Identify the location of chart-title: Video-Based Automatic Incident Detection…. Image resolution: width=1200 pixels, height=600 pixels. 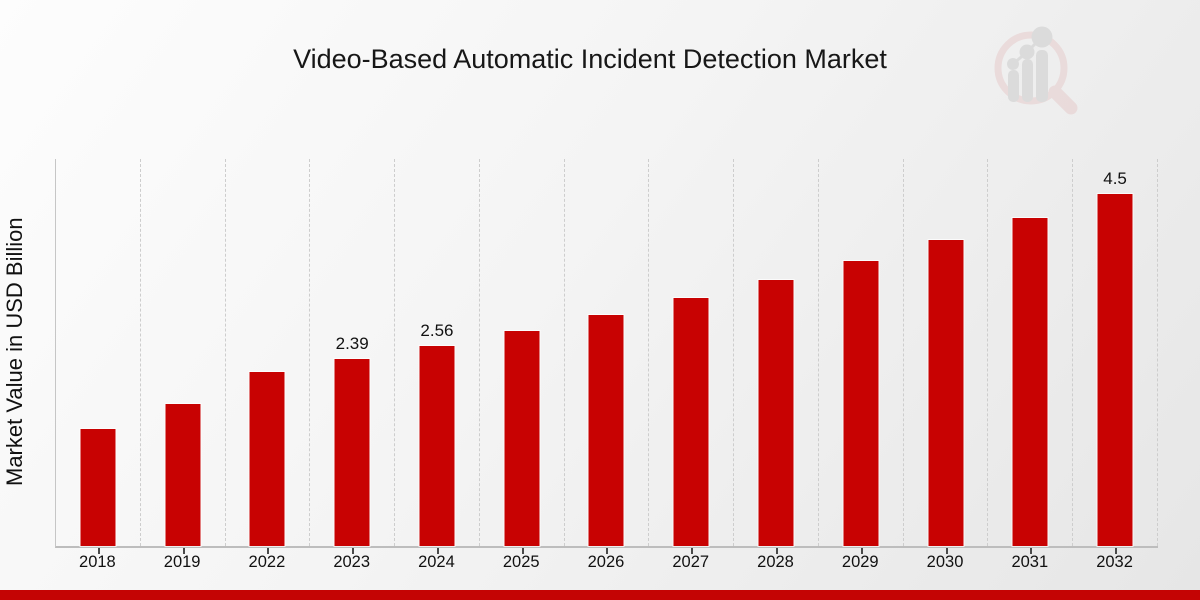
(590, 59).